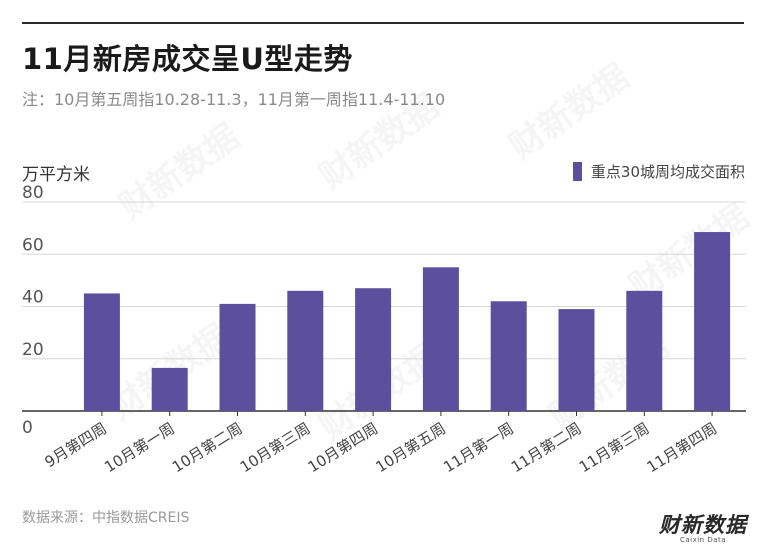 Image resolution: width=767 pixels, height=560 pixels. Describe the element at coordinates (139, 447) in the screenshot. I see `x-tick-label: 10月第一周` at that location.